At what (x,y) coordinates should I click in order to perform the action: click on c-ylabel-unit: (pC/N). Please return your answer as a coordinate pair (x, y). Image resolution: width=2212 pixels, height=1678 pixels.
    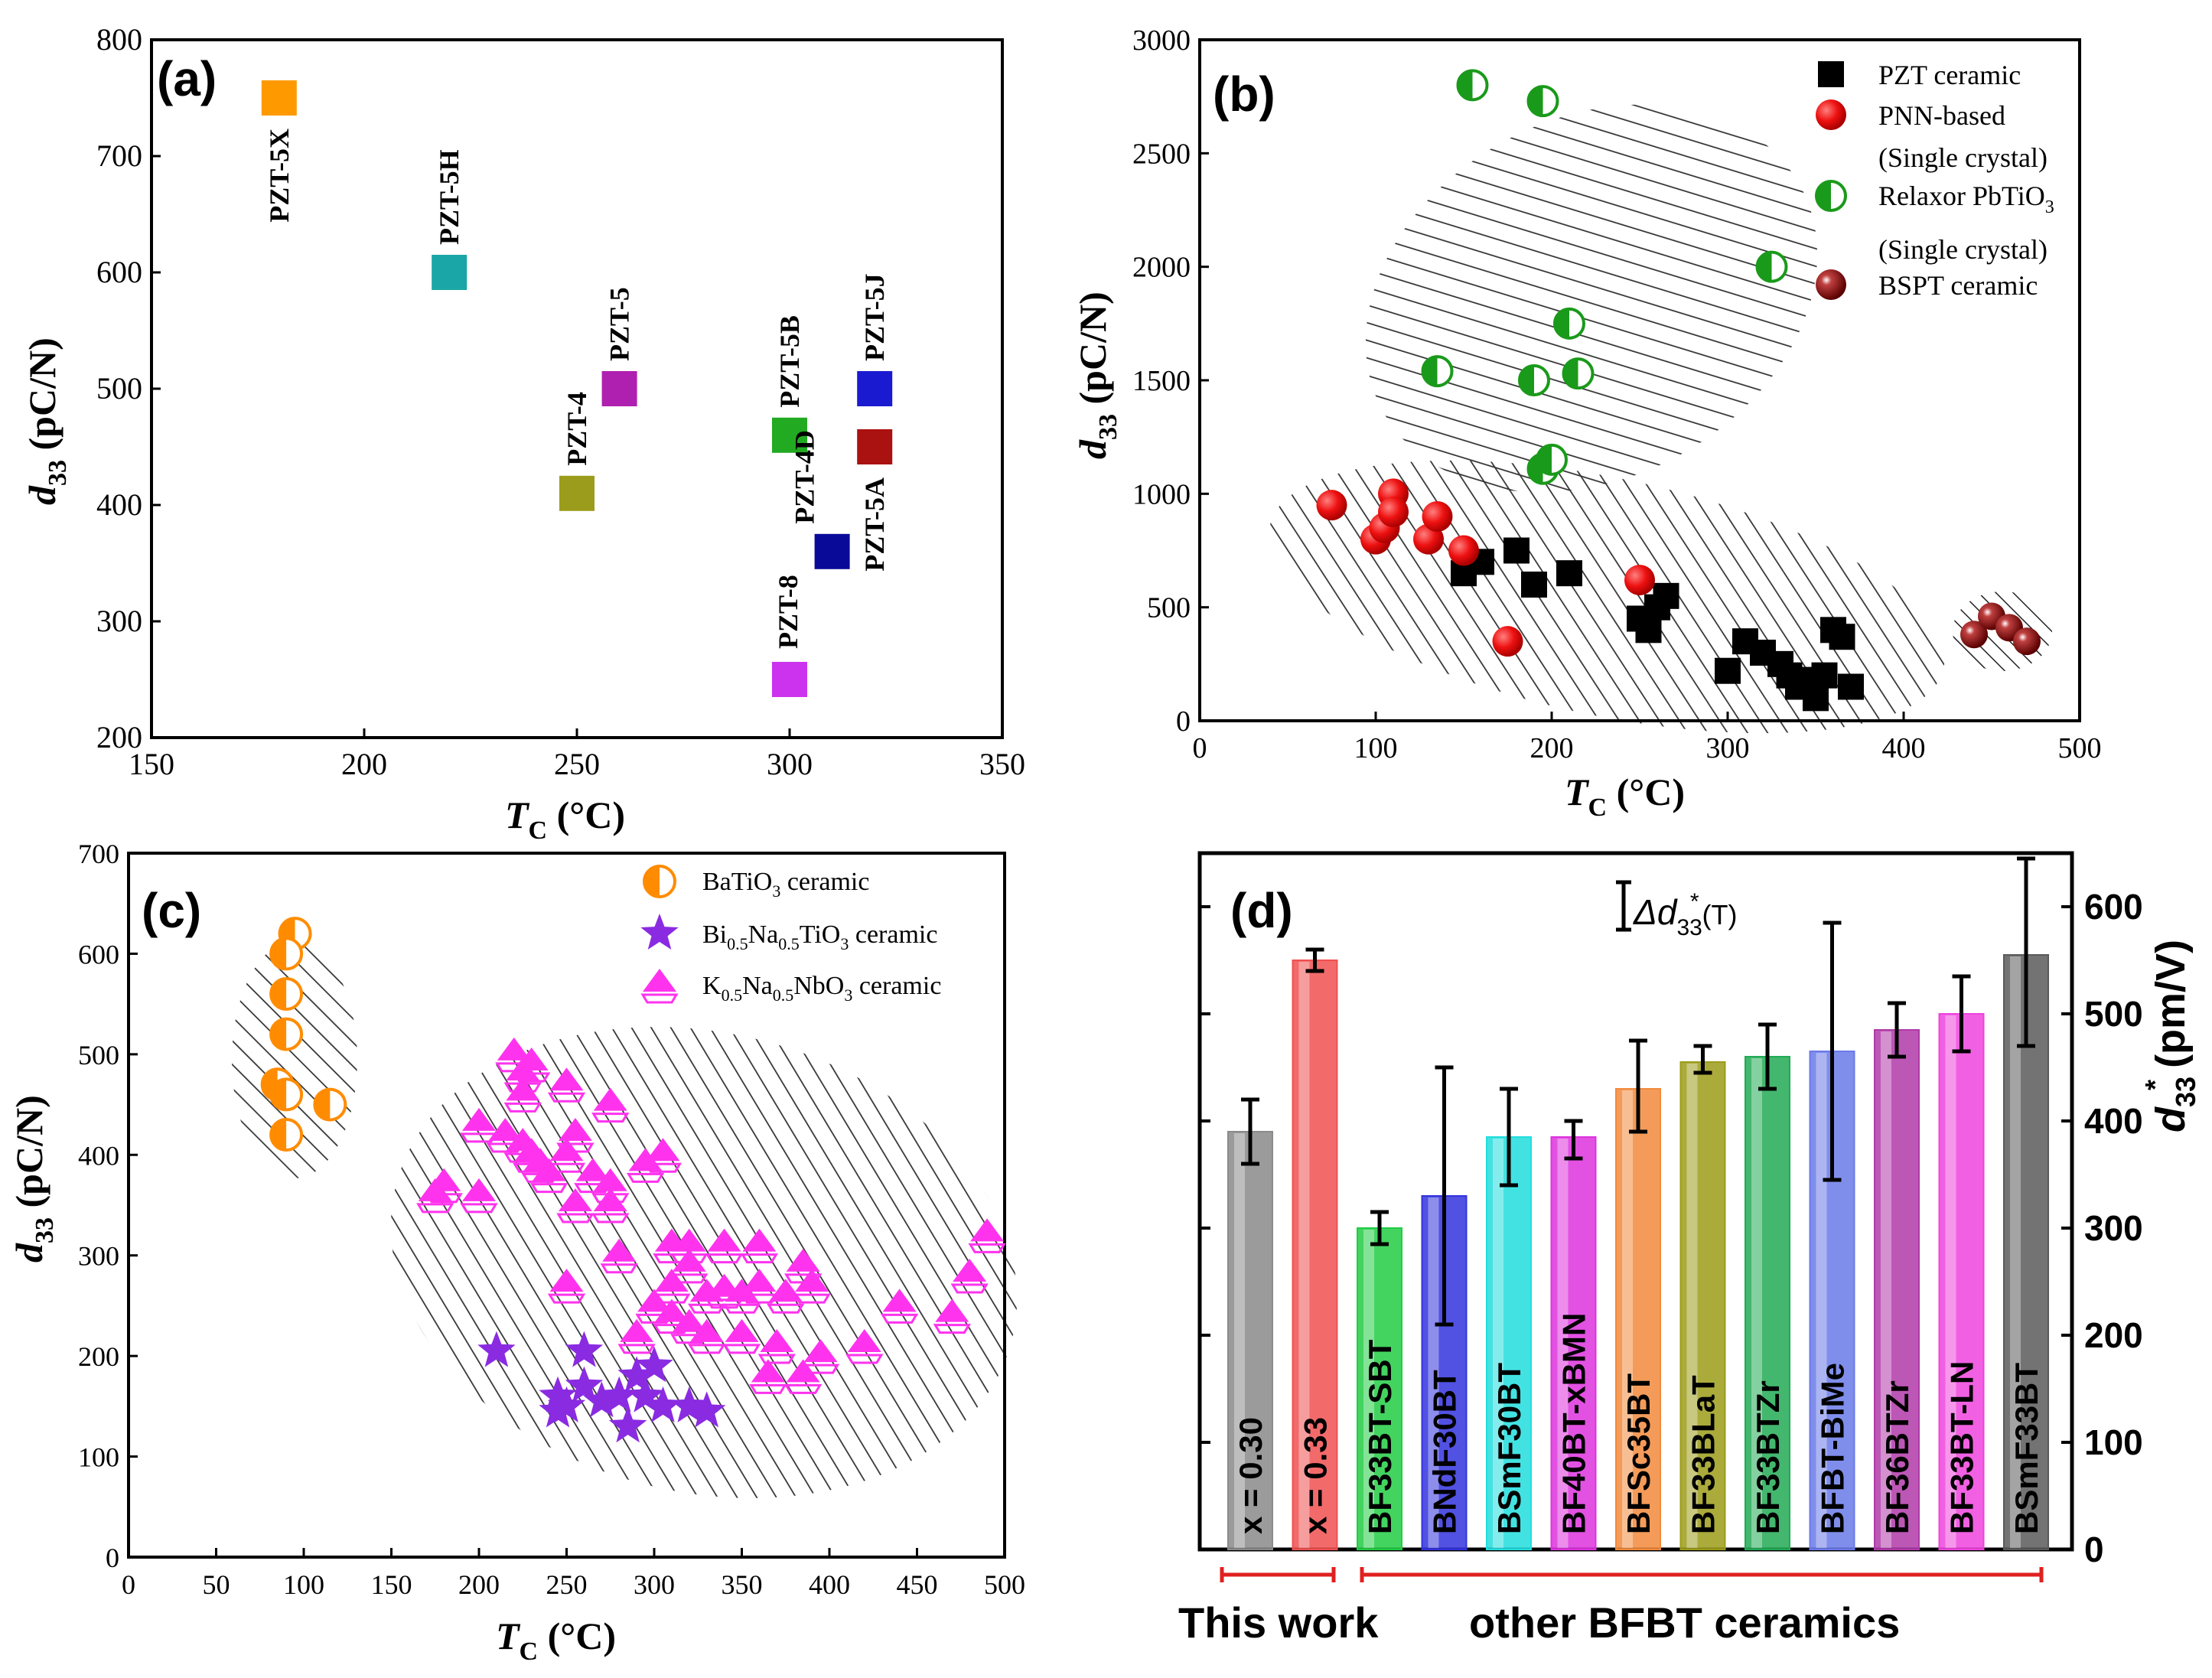
    Looking at the image, I should click on (29, 1156).